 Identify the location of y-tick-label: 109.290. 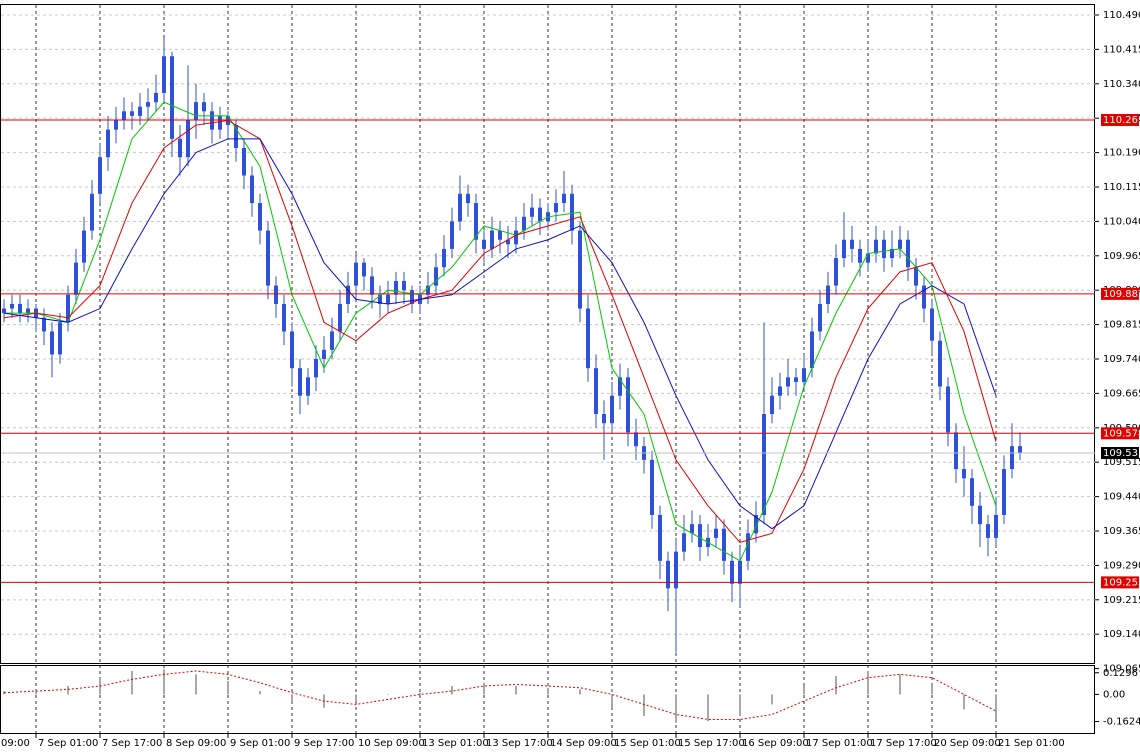
(1121, 565).